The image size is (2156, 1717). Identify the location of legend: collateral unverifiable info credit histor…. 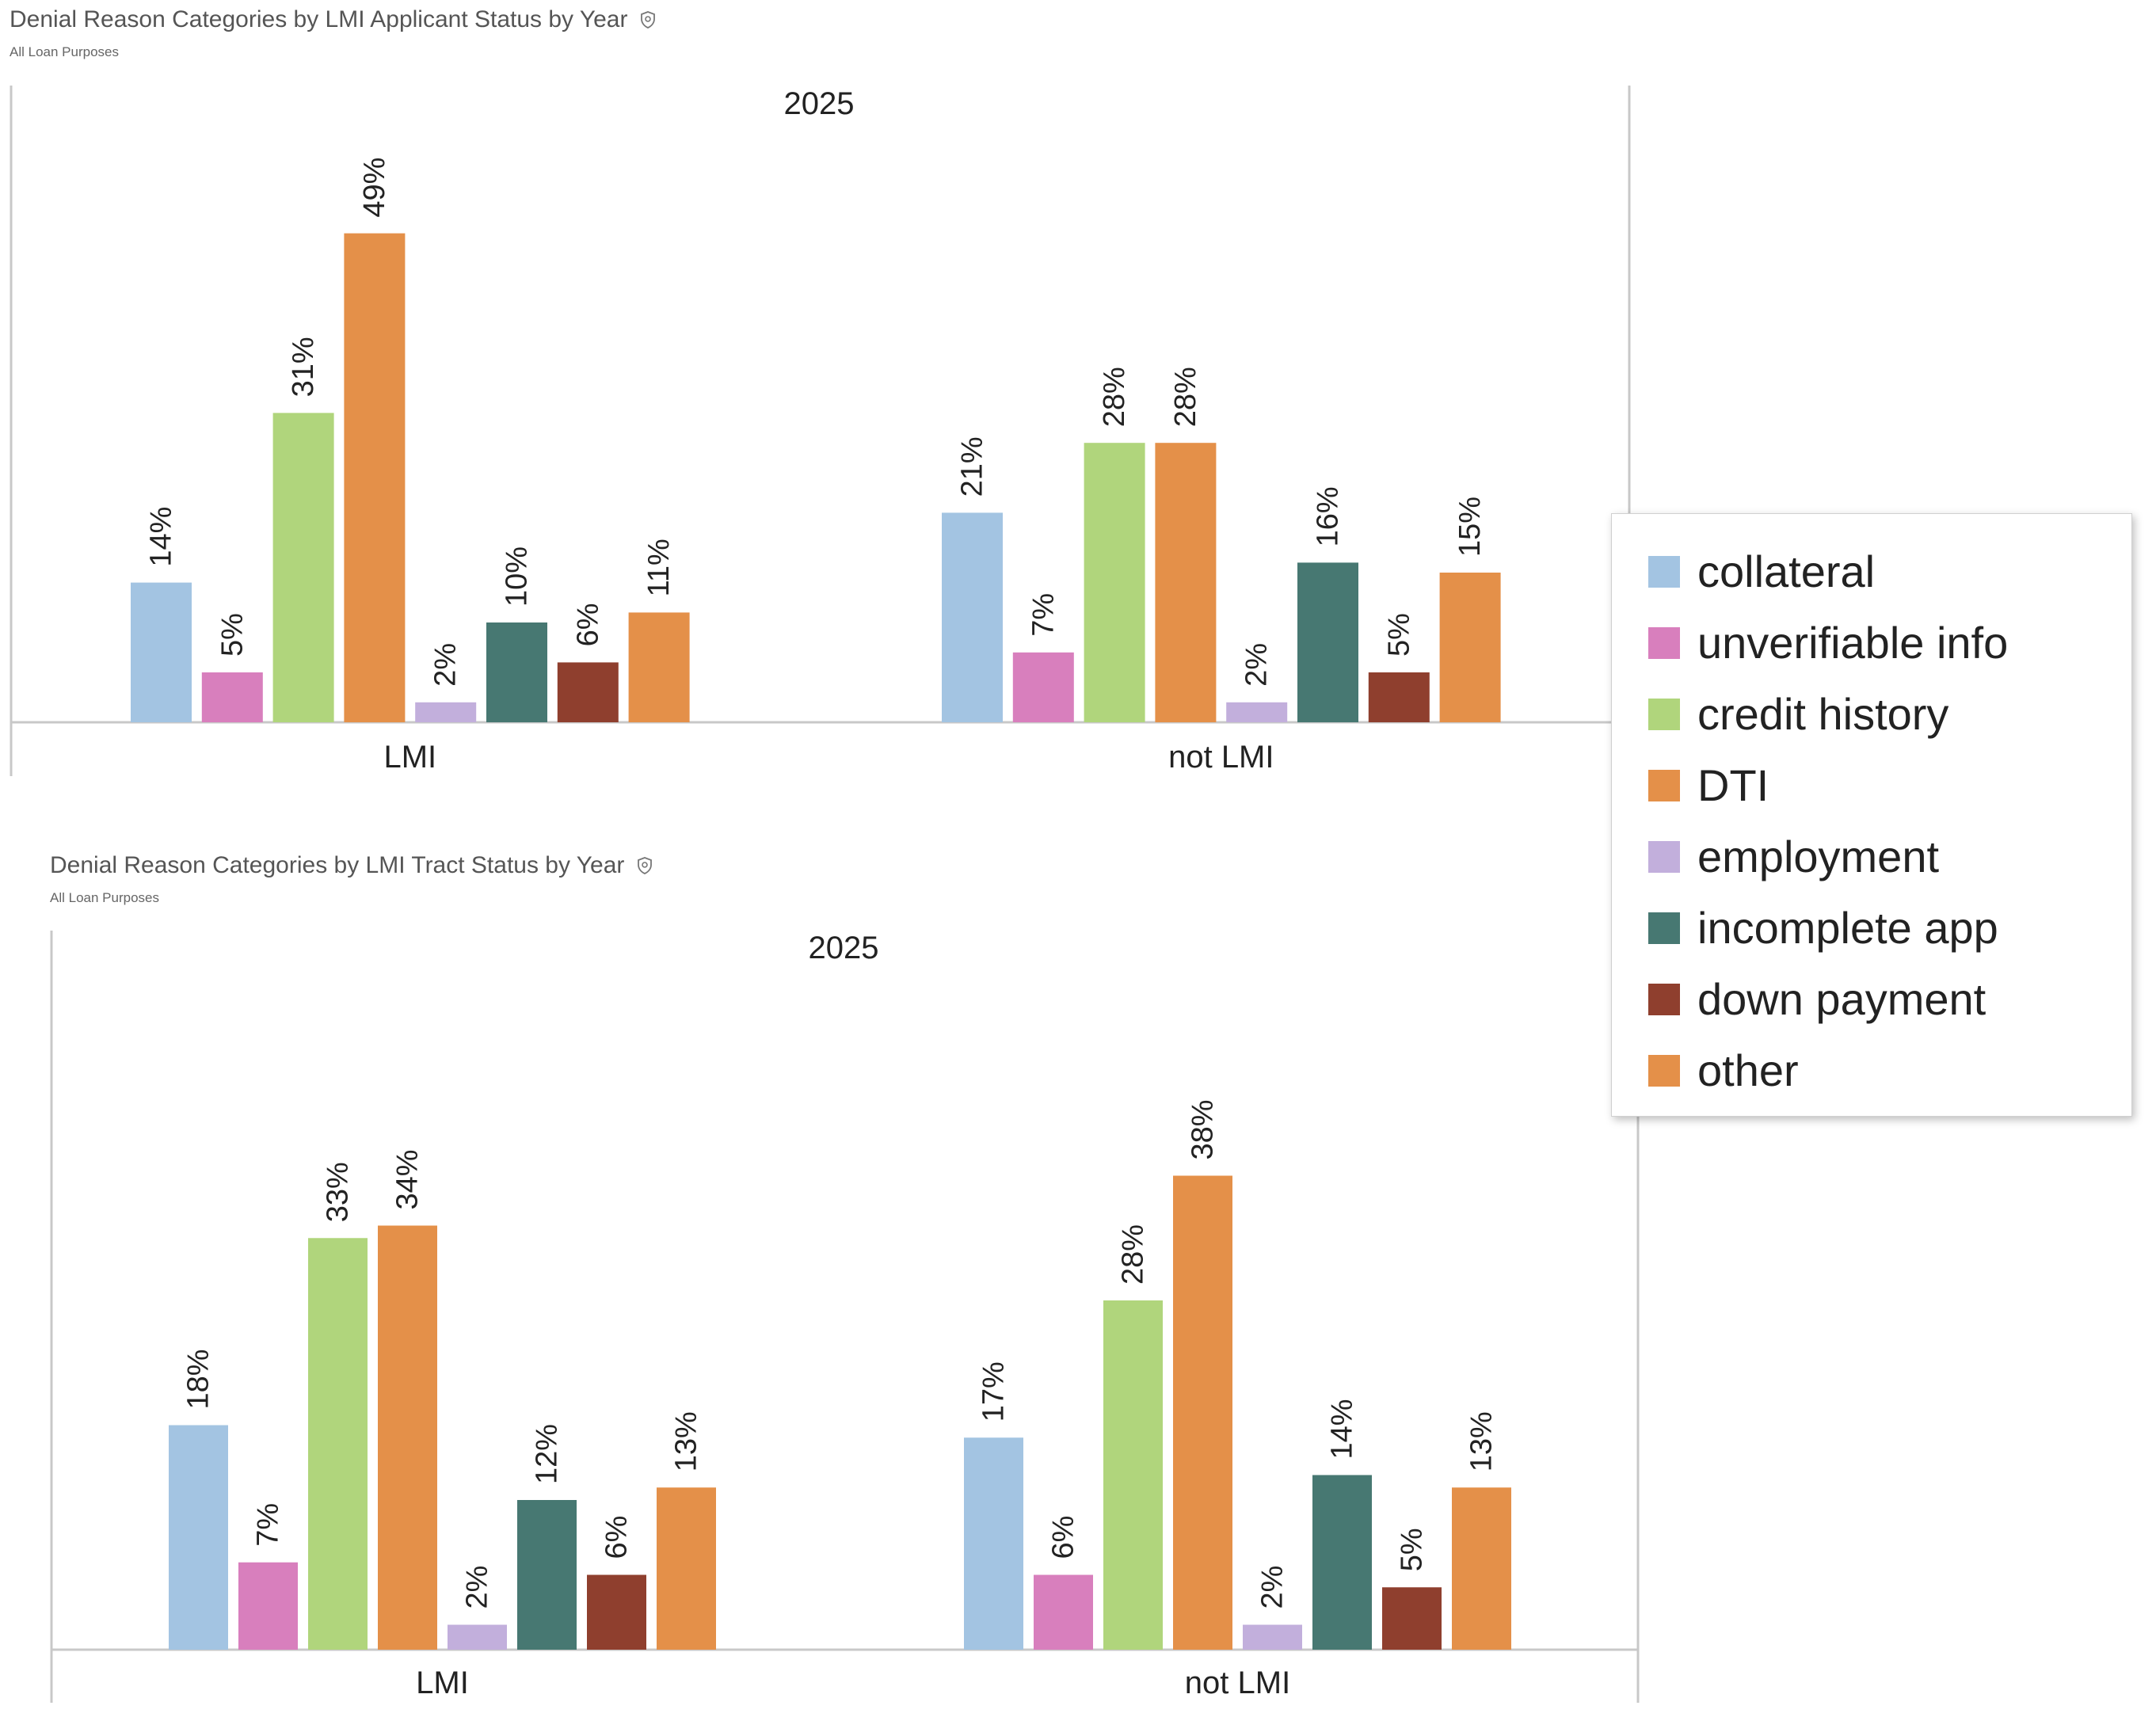
(1871, 815).